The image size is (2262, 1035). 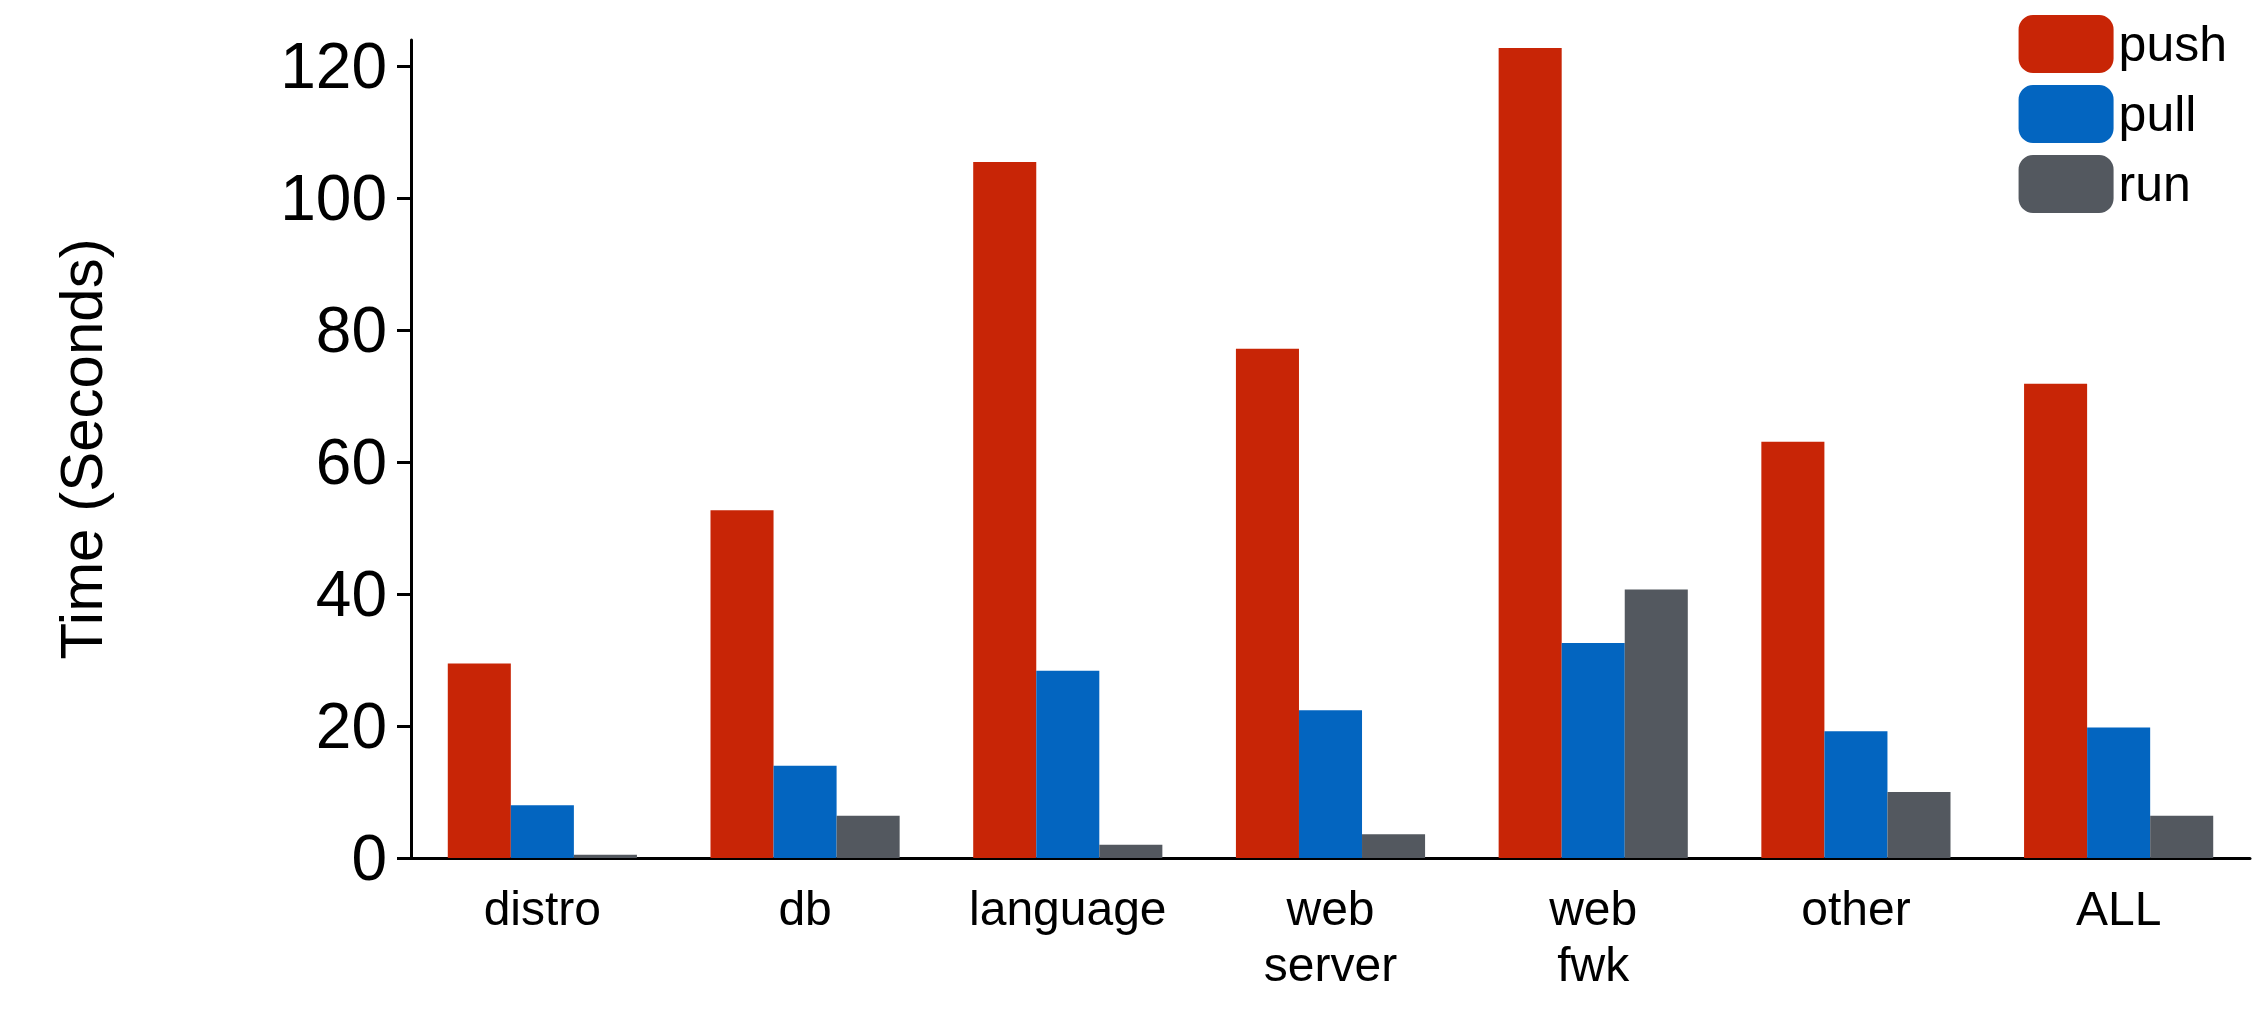 What do you see at coordinates (351, 330) in the screenshot?
I see `y-tick-label: 80` at bounding box center [351, 330].